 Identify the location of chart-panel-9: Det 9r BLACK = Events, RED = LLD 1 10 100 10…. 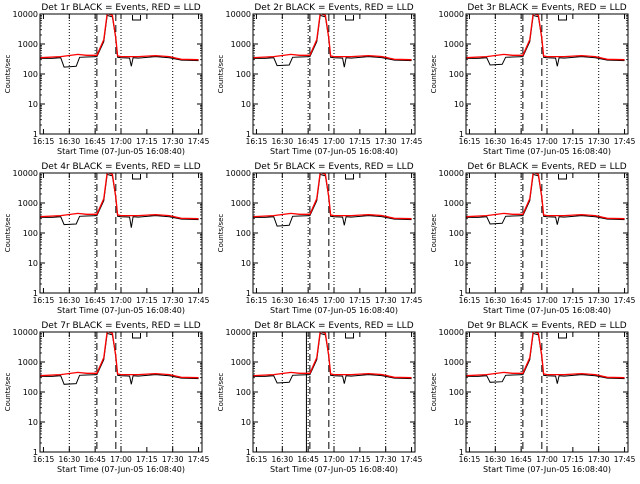
(533, 397).